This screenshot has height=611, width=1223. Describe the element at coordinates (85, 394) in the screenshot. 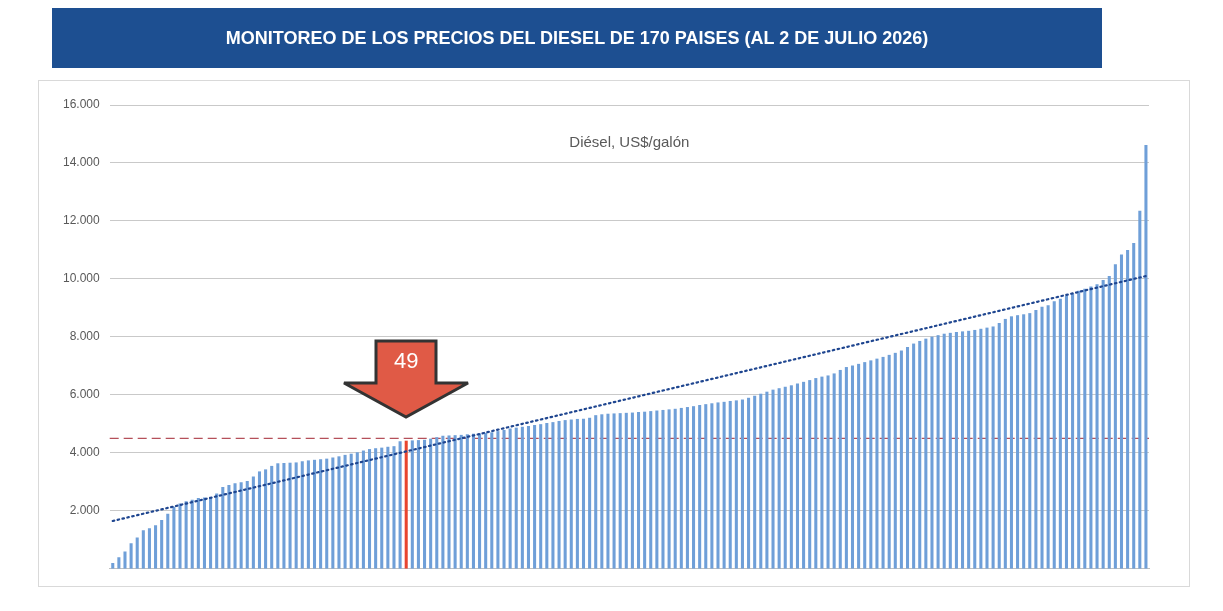

I see `y-tick-label: 6.000` at that location.